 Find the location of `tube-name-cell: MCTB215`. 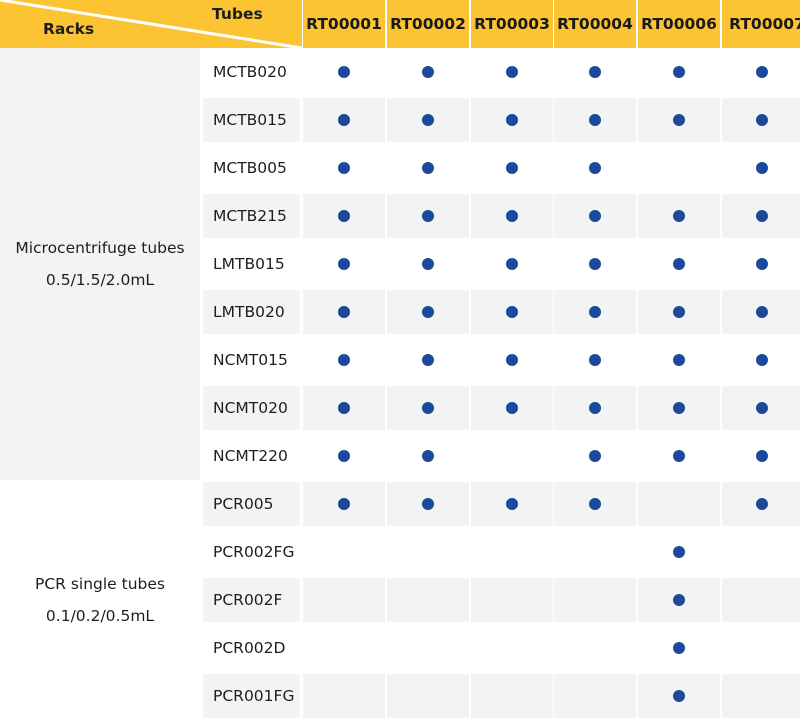

tube-name-cell: MCTB215 is located at coordinates (251, 216).